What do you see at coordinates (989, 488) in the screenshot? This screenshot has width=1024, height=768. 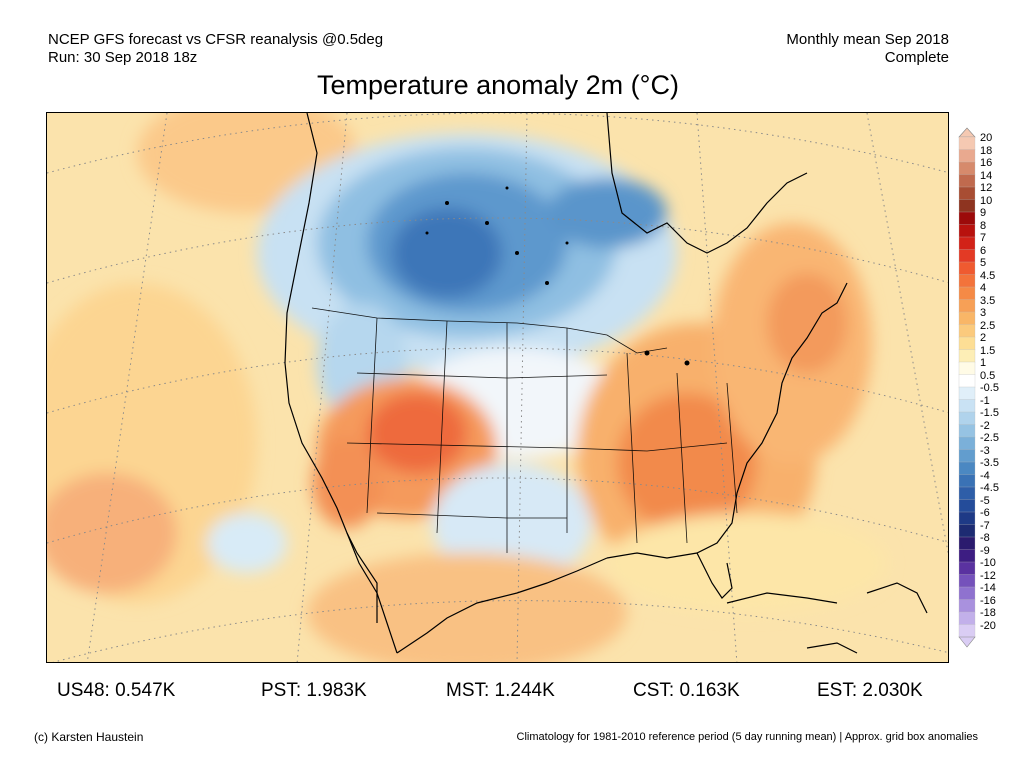 I see `legend-label: -4.5` at bounding box center [989, 488].